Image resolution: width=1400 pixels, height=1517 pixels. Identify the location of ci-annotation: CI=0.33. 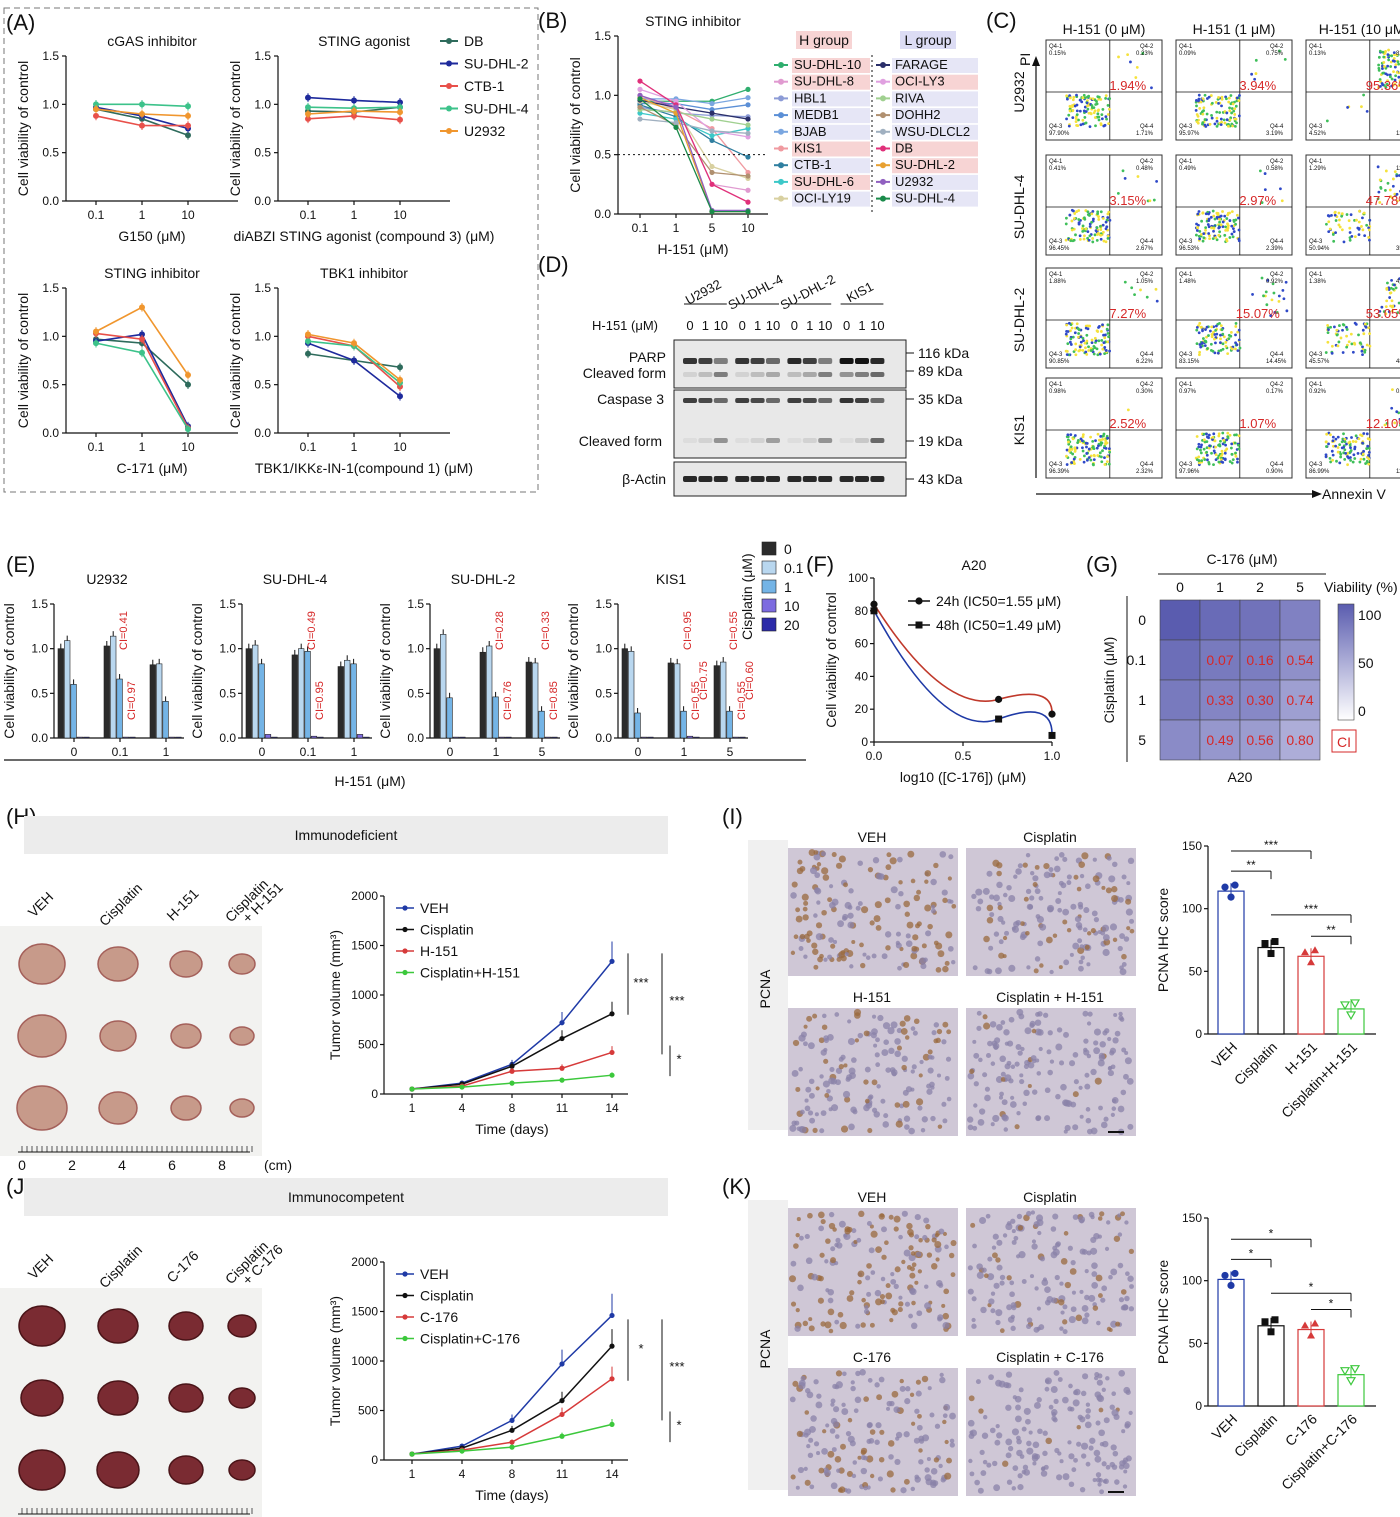
(546, 630).